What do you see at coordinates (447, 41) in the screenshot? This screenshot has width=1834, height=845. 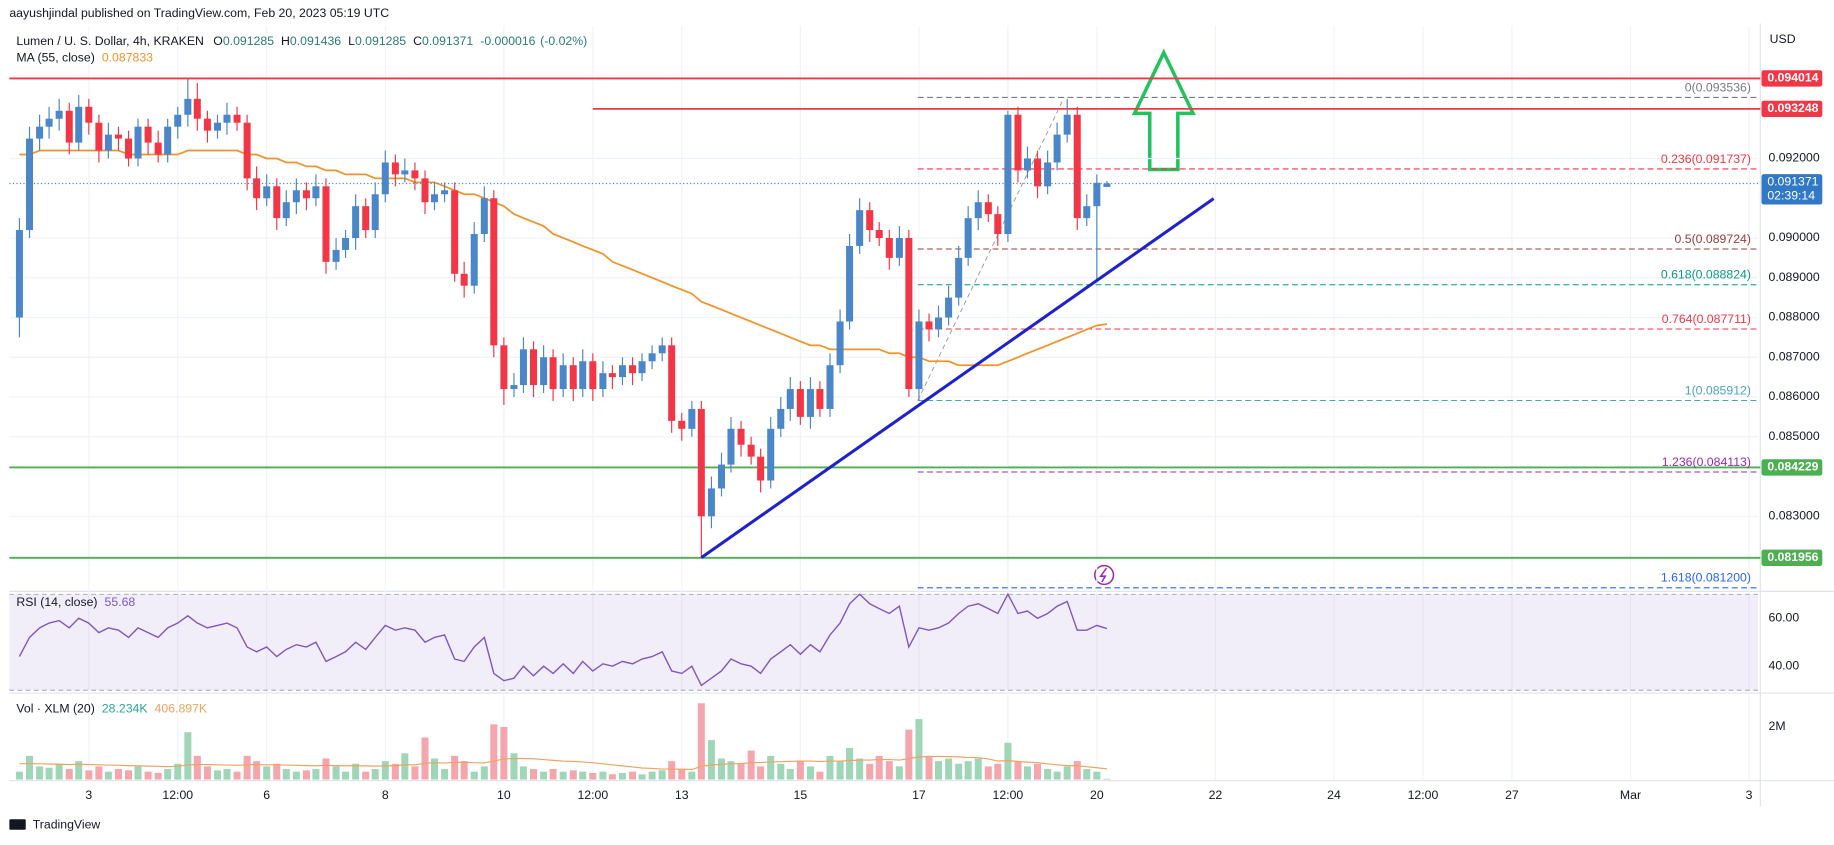 I see `legend-item: 0.091371` at bounding box center [447, 41].